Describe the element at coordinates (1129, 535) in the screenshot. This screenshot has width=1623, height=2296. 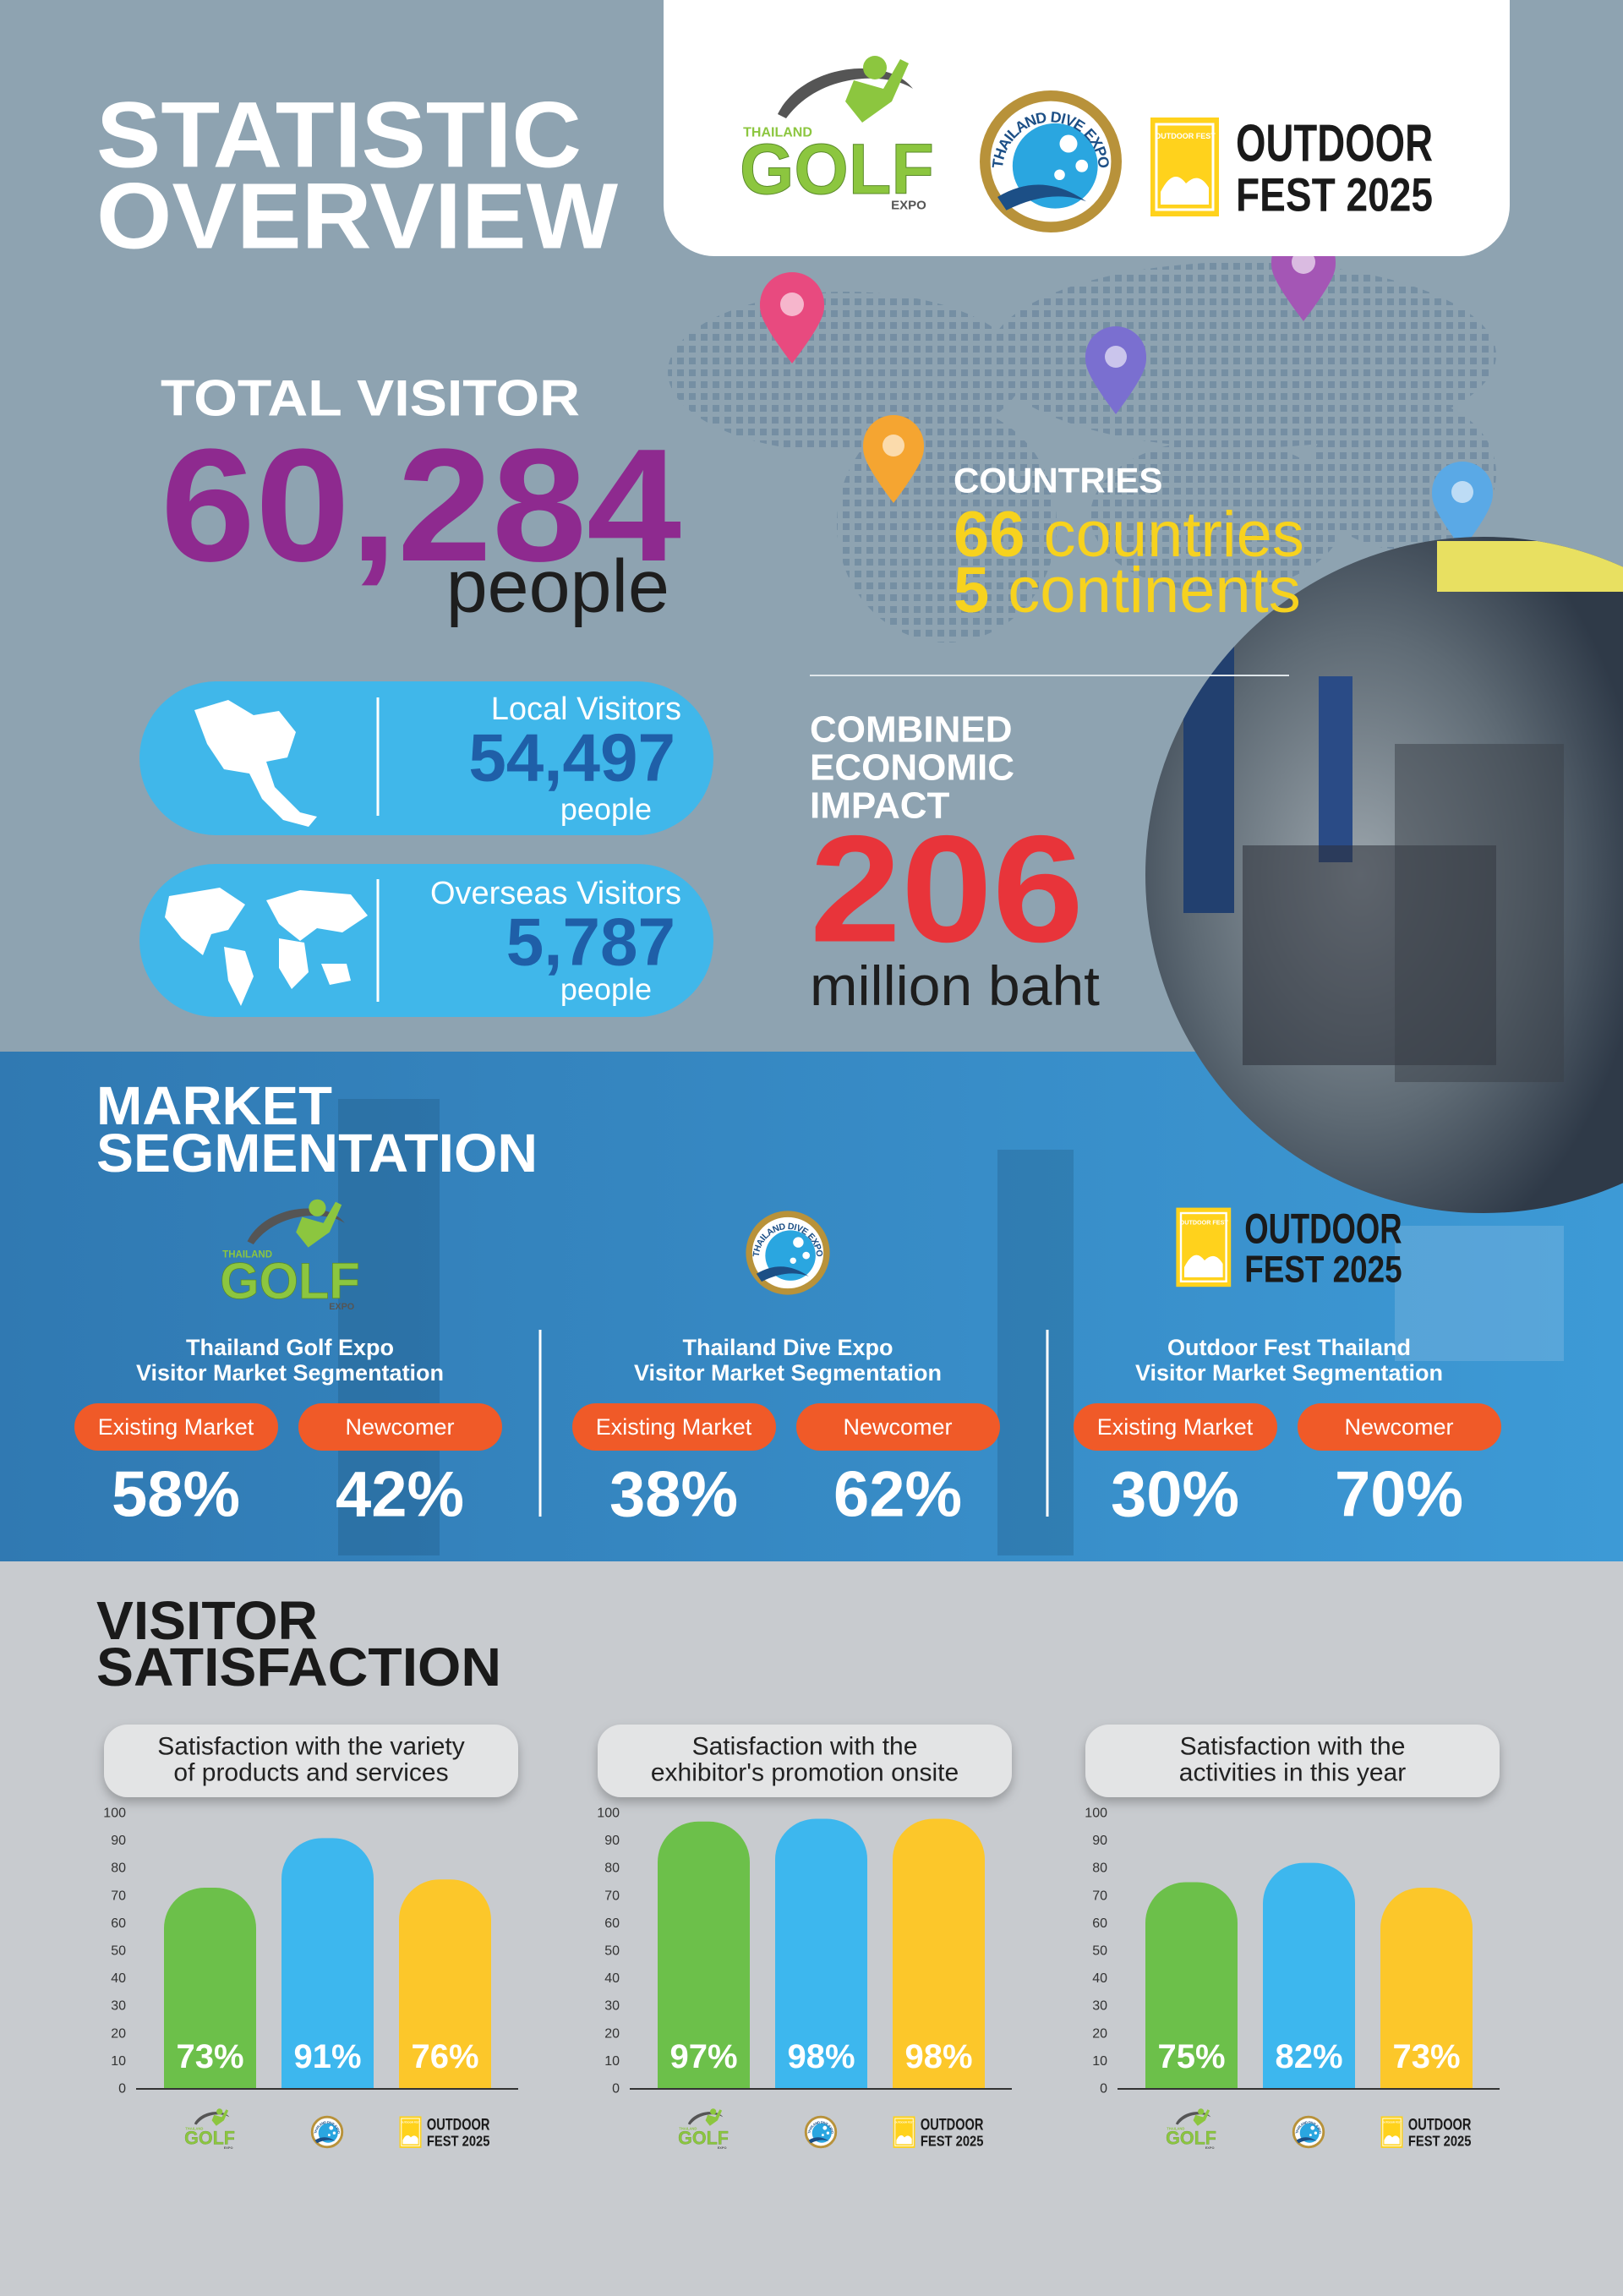
I see `stat-value: 66 countries` at that location.